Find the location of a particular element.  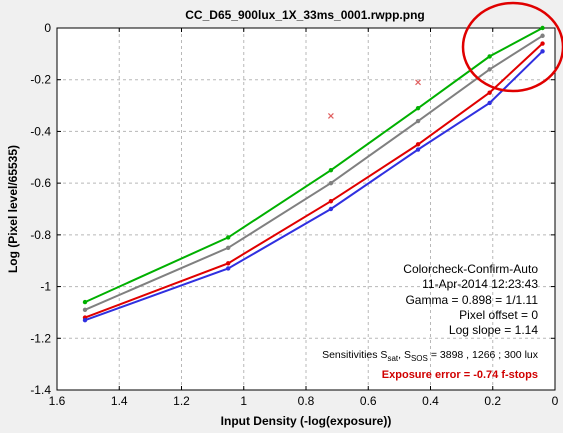

y-tick-label: -1 is located at coordinates (45, 287).